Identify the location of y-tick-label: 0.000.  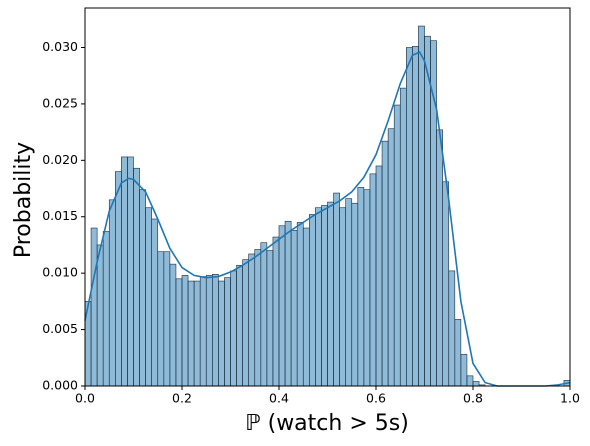
(60, 385).